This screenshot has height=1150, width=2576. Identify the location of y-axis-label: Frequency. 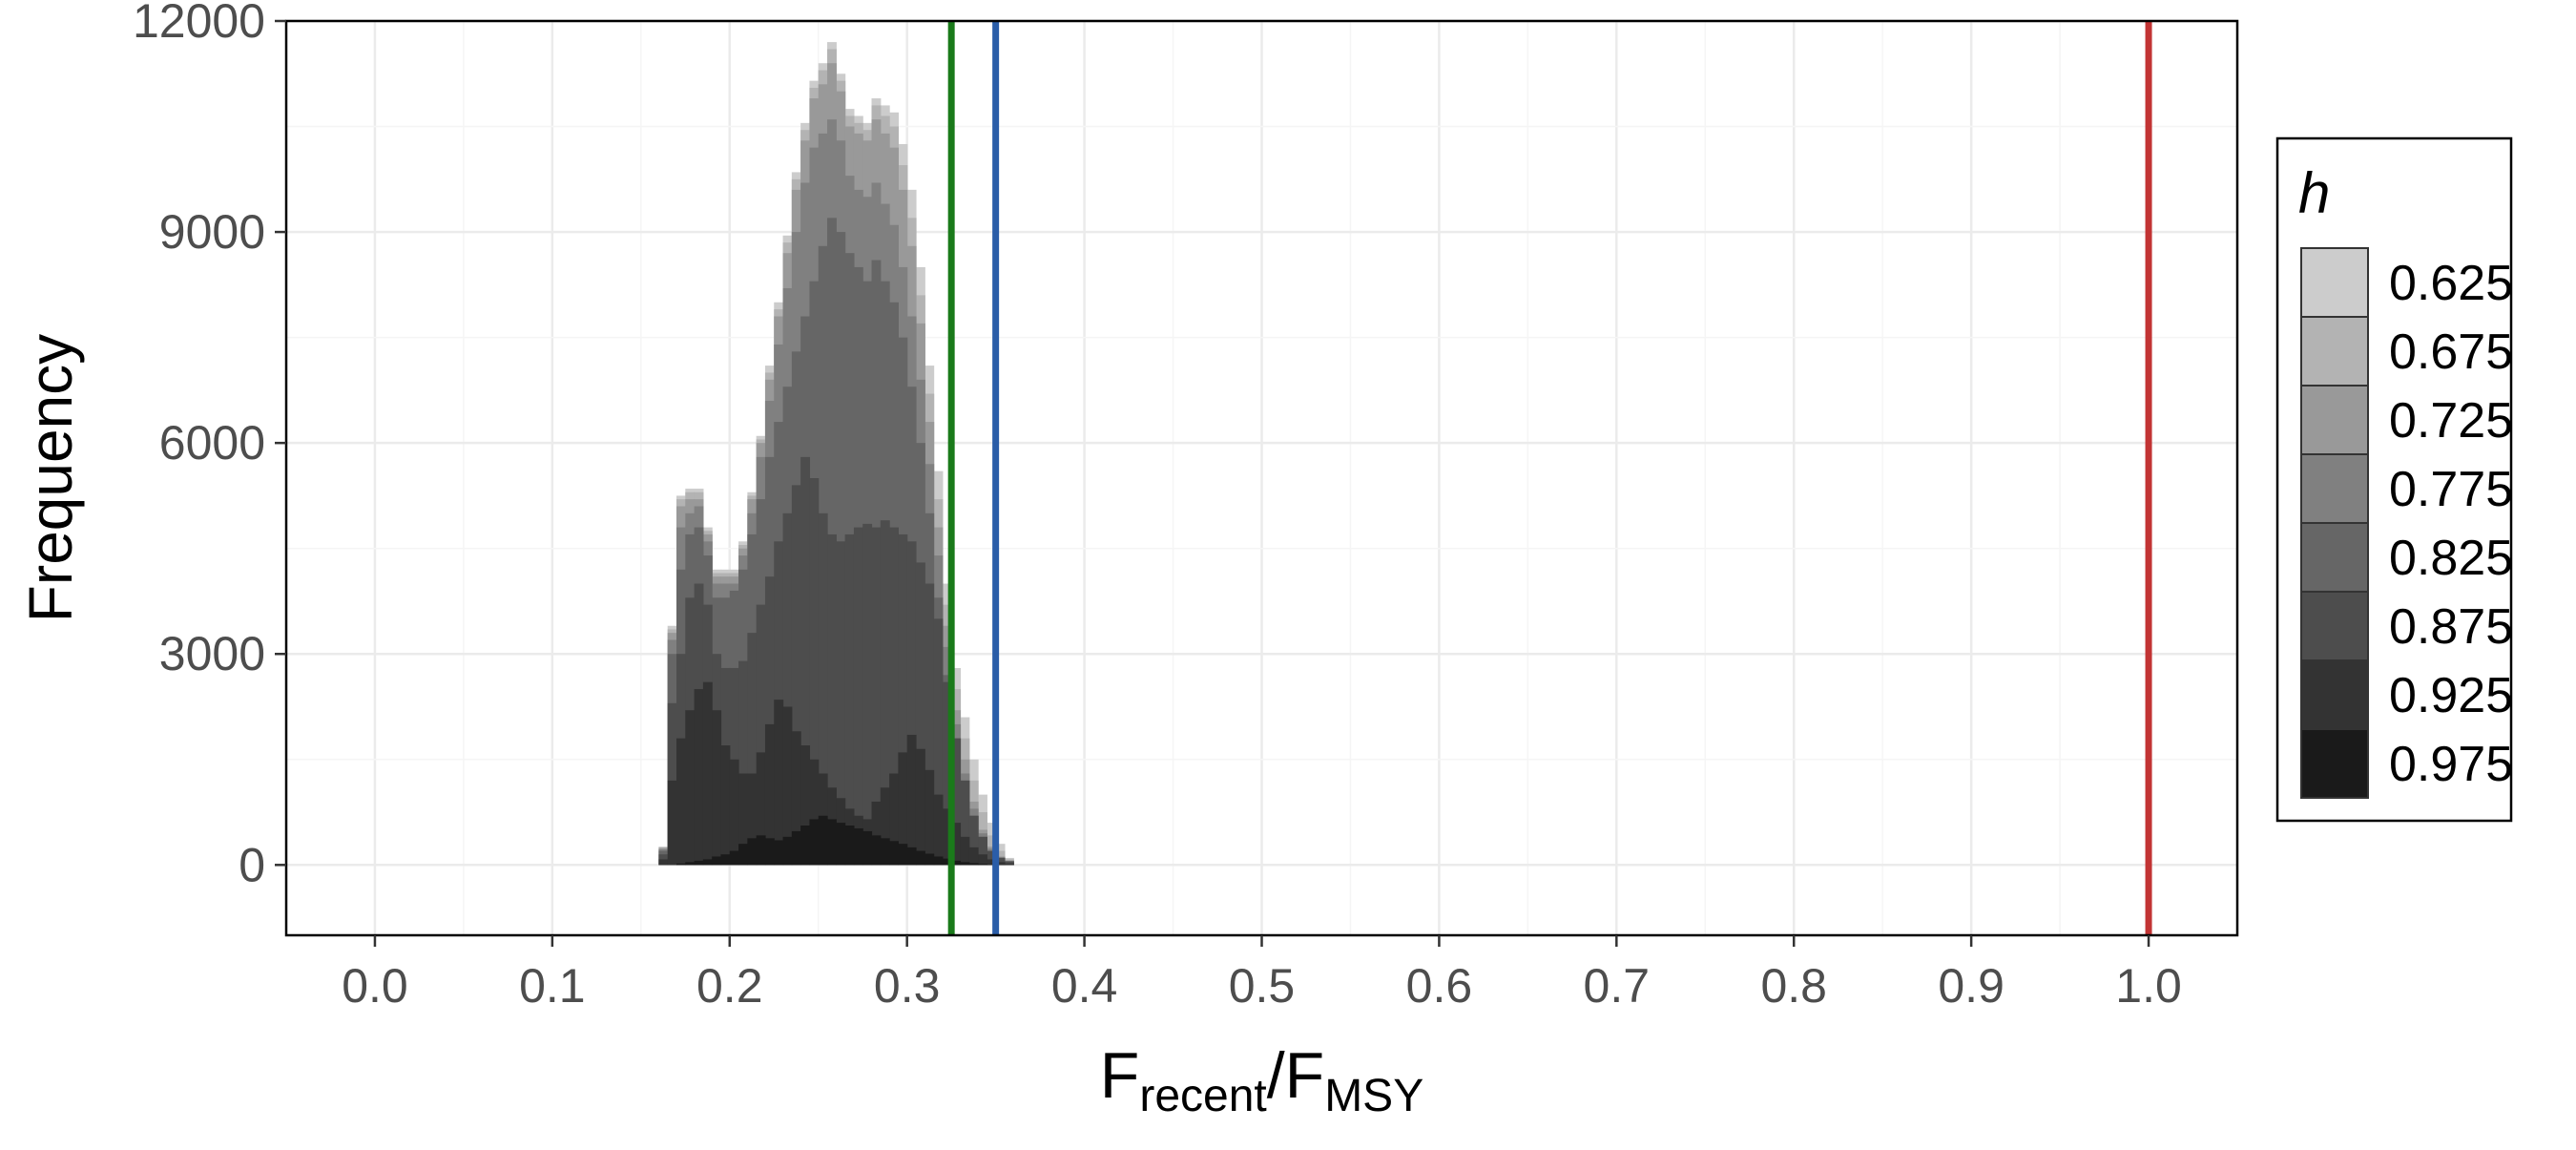
(50, 478).